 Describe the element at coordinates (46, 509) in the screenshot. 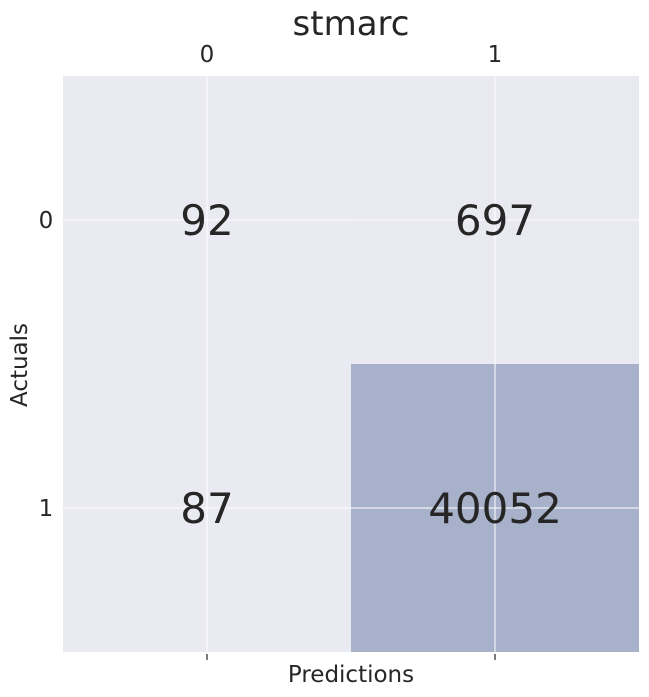

I see `y-tick-label: 1` at that location.